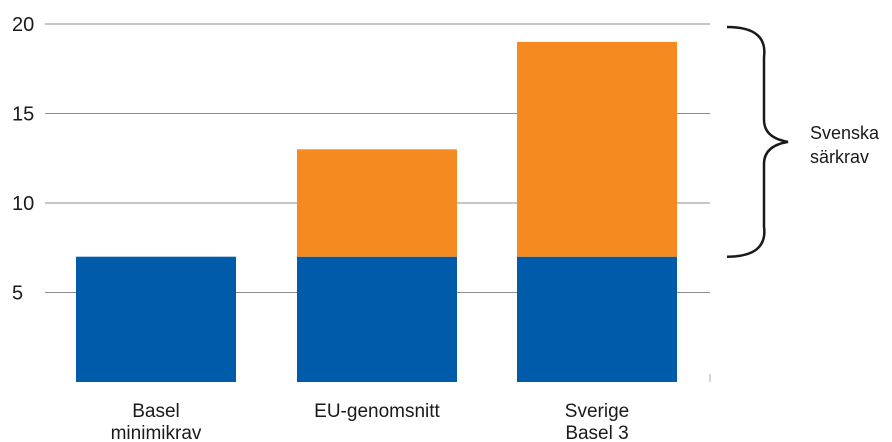 This screenshot has width=892, height=442. I want to click on x-tick-label: minimikrav, so click(156, 432).